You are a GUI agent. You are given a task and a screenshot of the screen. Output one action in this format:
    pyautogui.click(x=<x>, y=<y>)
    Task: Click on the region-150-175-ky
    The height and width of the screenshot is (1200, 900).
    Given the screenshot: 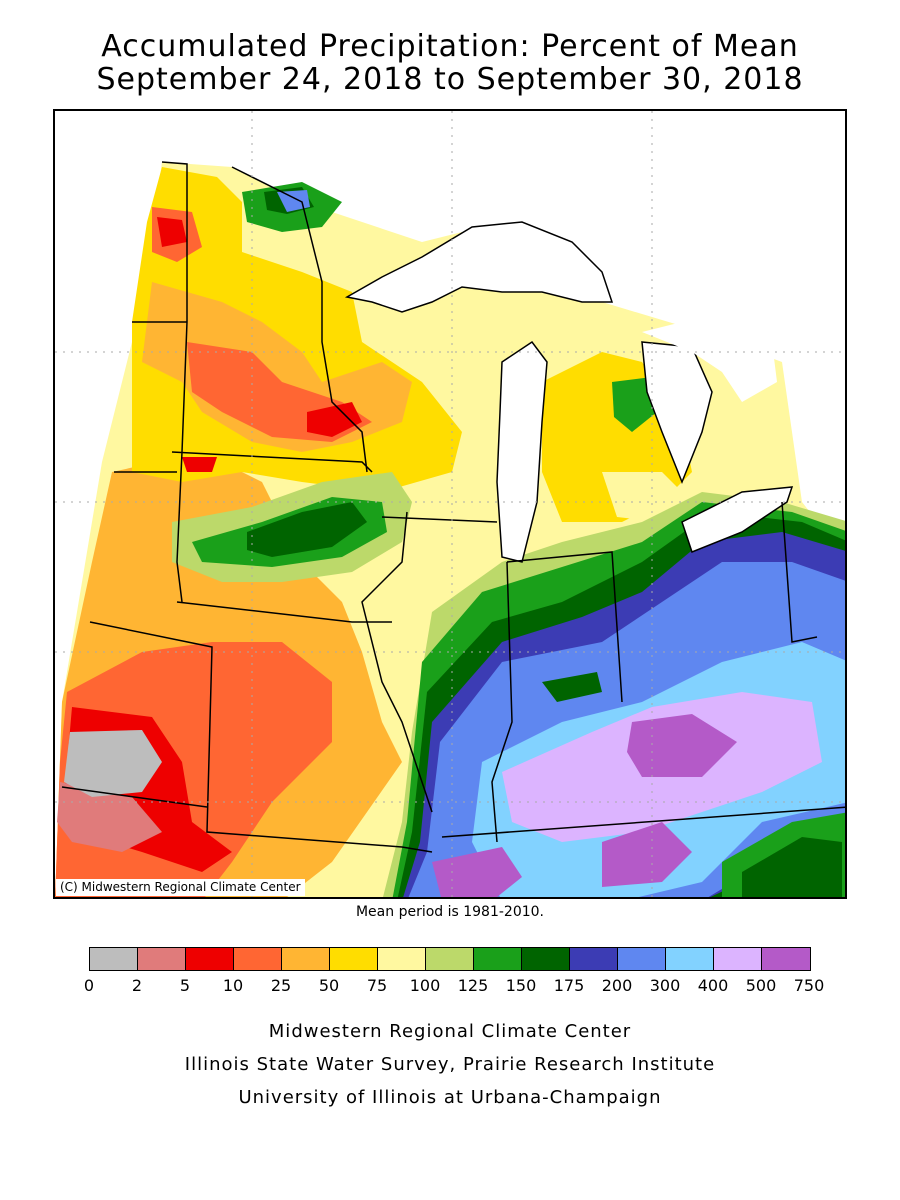 What is the action you would take?
    pyautogui.click(x=792, y=867)
    